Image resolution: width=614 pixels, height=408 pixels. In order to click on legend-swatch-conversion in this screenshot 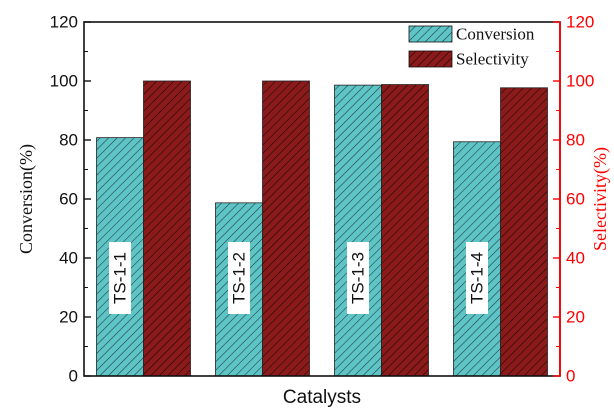, I will do `click(430, 34)`.